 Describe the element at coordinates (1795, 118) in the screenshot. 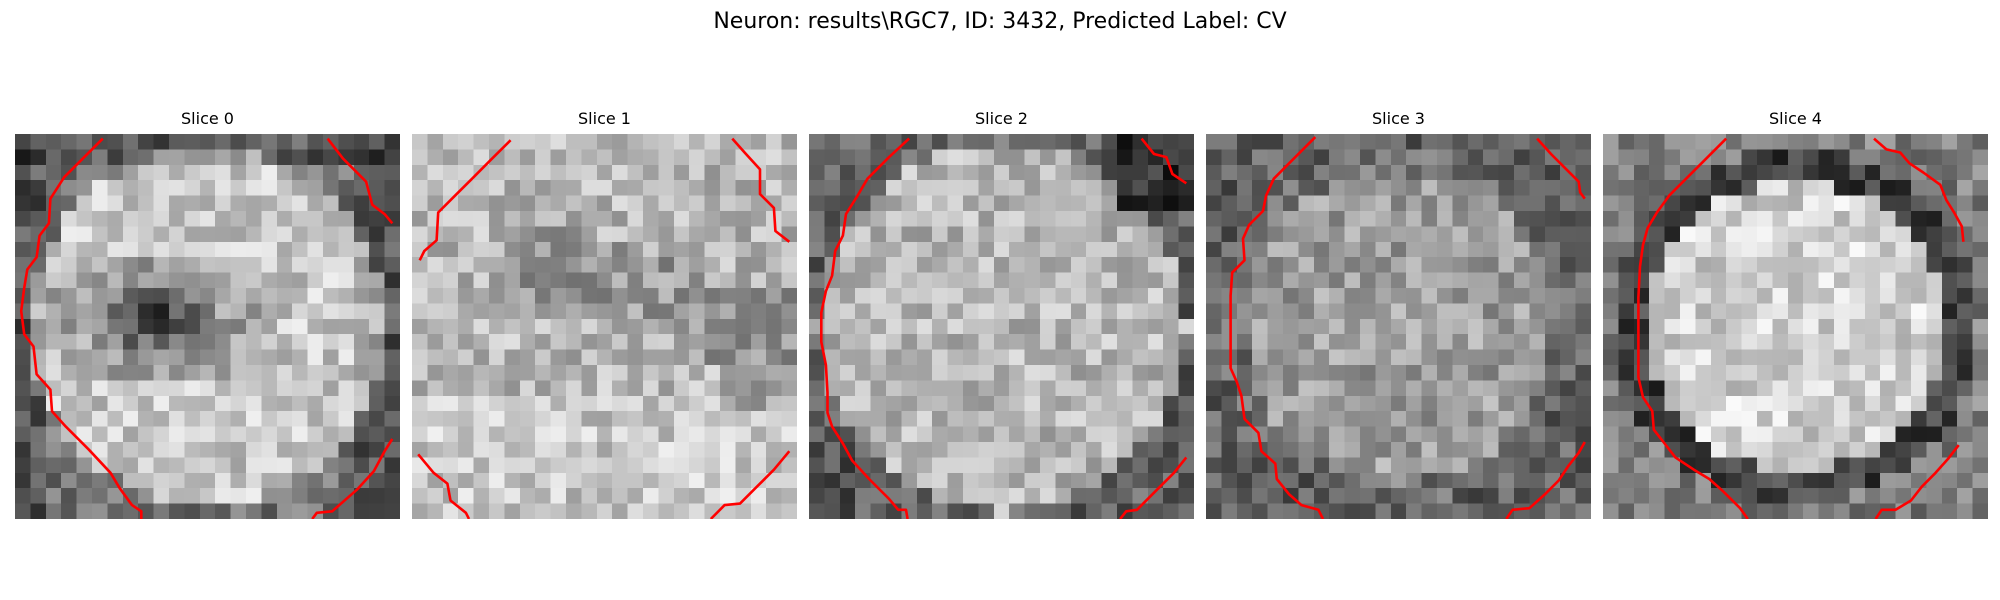

I see `slice-title: Slice 4` at that location.